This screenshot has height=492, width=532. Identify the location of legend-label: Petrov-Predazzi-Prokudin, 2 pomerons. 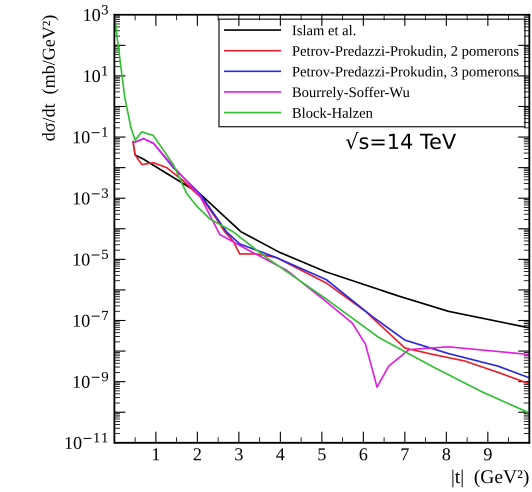
(405, 52).